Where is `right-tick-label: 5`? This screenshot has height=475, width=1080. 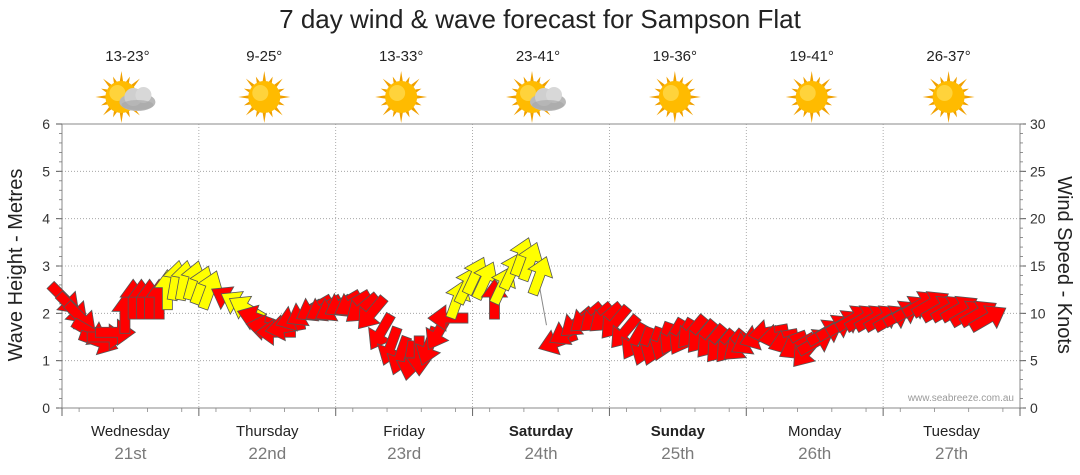
right-tick-label: 5 is located at coordinates (1034, 361).